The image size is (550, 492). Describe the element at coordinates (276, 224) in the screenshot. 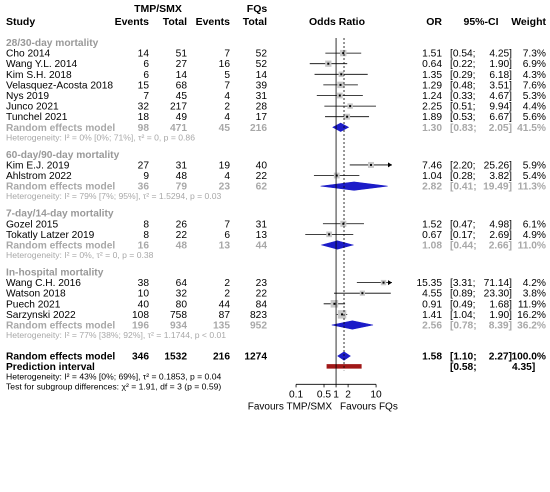

I see `study-row: Gozel 2015 8 26 7 31 1.52 [0.47; 4.98] 6.1%` at that location.